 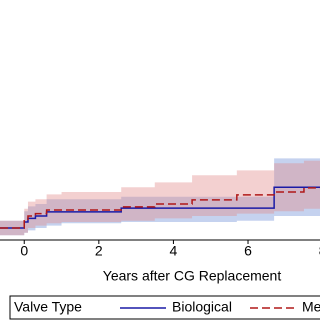 I want to click on x-tick-label: 4, so click(x=174, y=251).